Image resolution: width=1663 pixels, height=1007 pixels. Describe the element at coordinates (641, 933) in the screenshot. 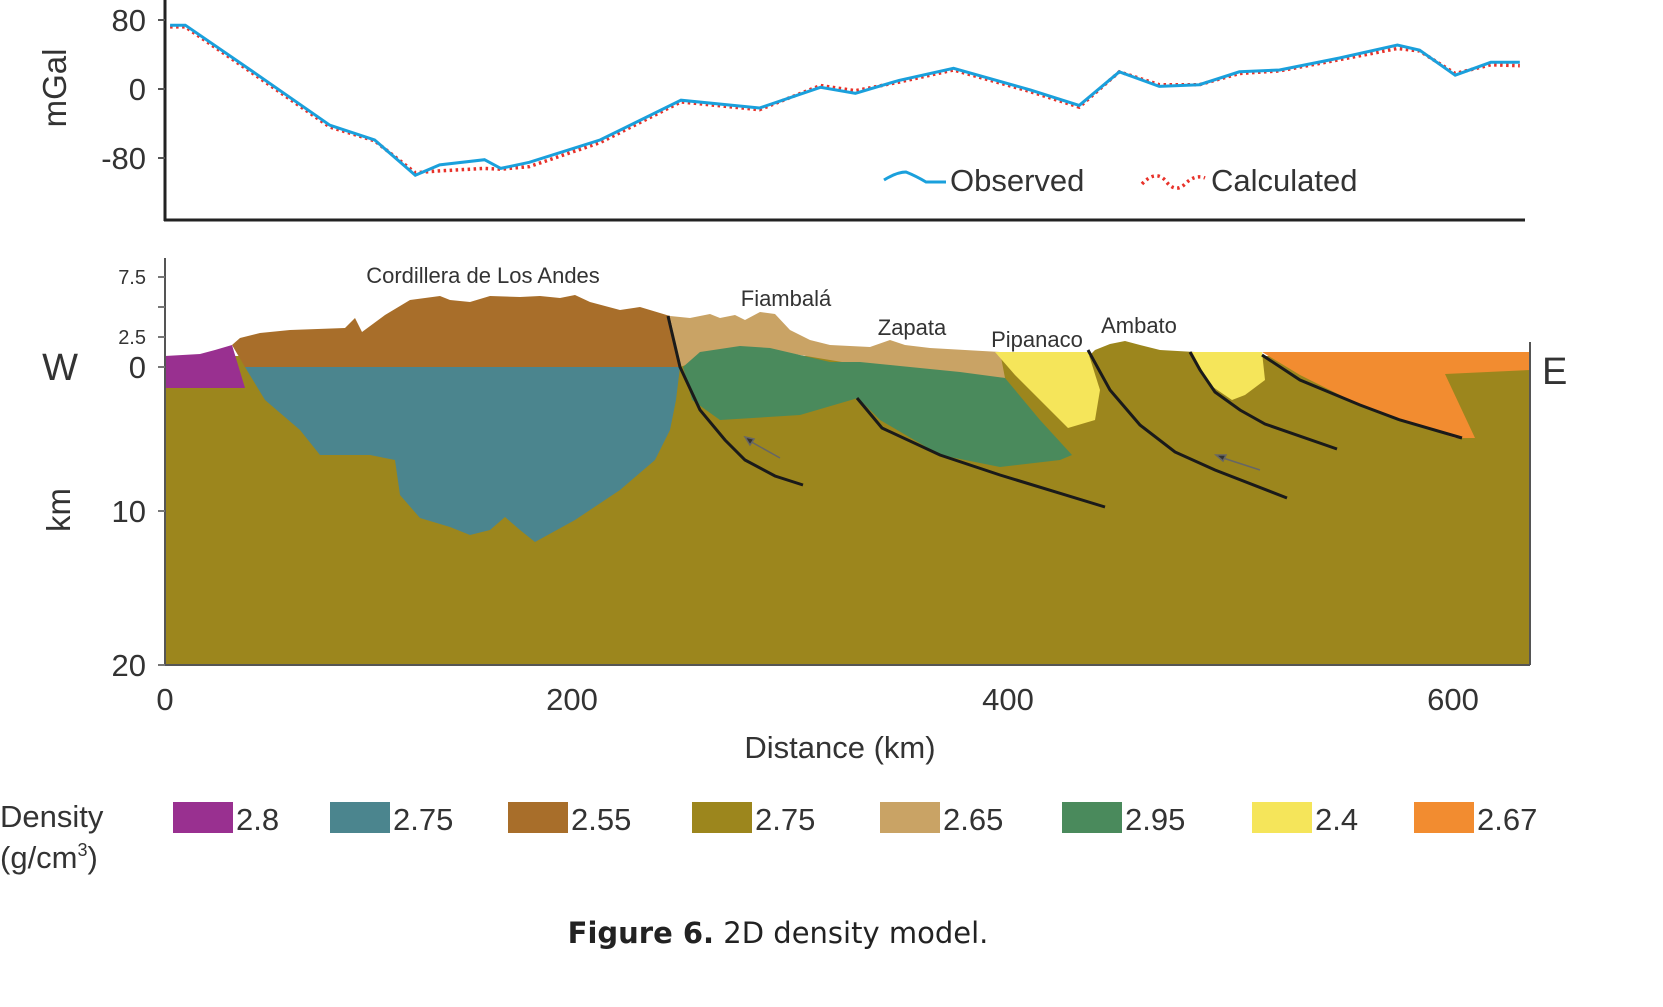

I see `caption-label: Figure 6.` at that location.